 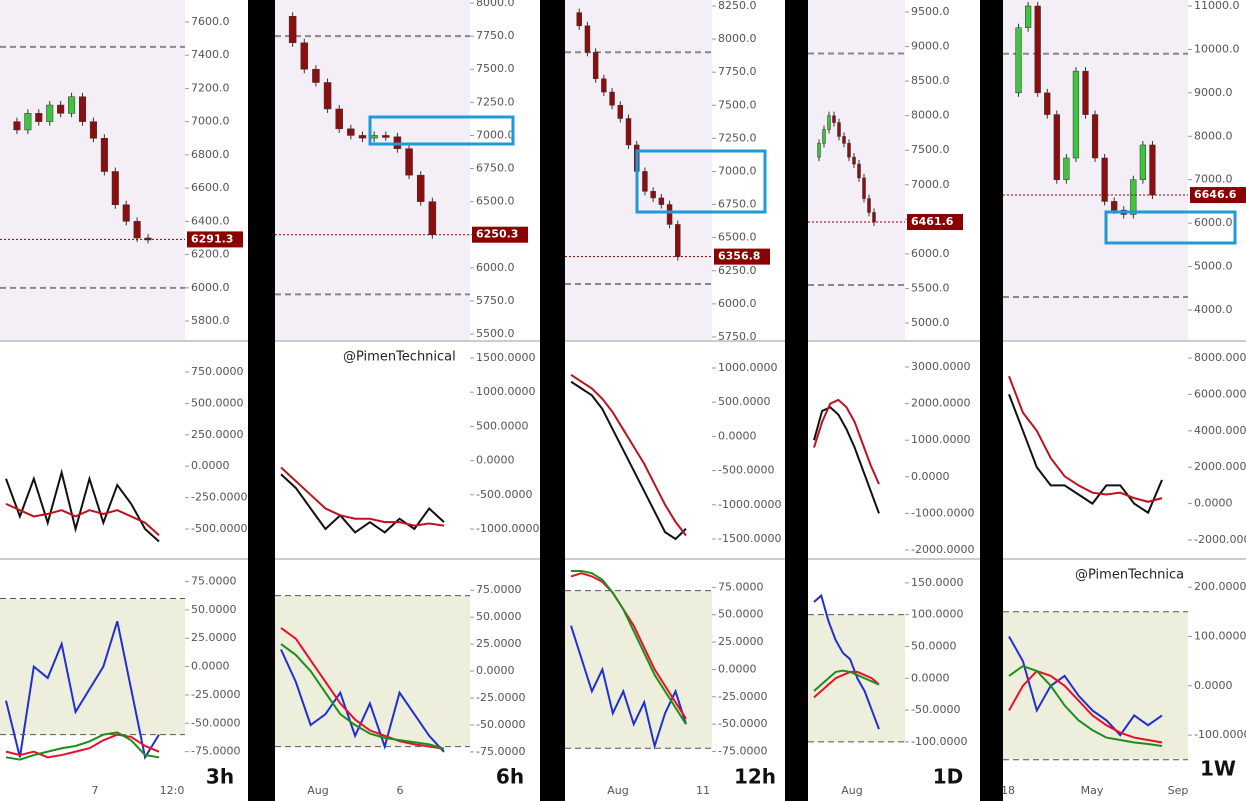 I want to click on last-price-tag, so click(x=935, y=221).